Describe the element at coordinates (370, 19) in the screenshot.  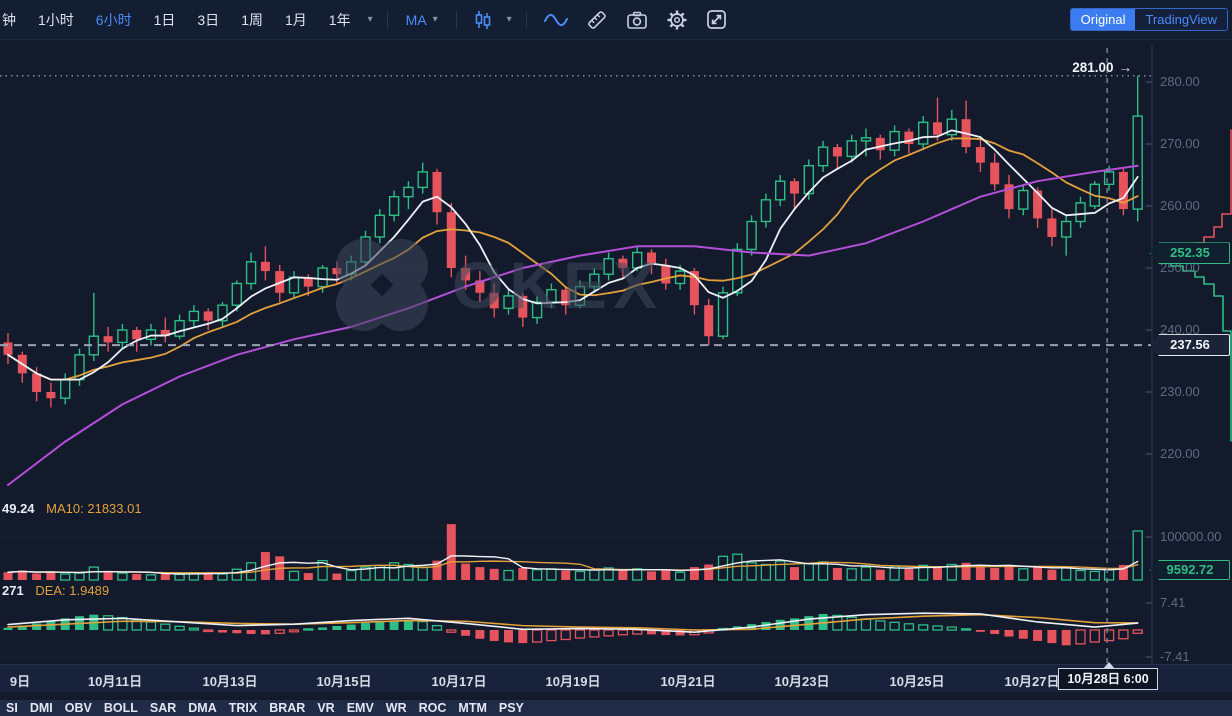
I see `timeframe-dropdown-caret: ▾` at that location.